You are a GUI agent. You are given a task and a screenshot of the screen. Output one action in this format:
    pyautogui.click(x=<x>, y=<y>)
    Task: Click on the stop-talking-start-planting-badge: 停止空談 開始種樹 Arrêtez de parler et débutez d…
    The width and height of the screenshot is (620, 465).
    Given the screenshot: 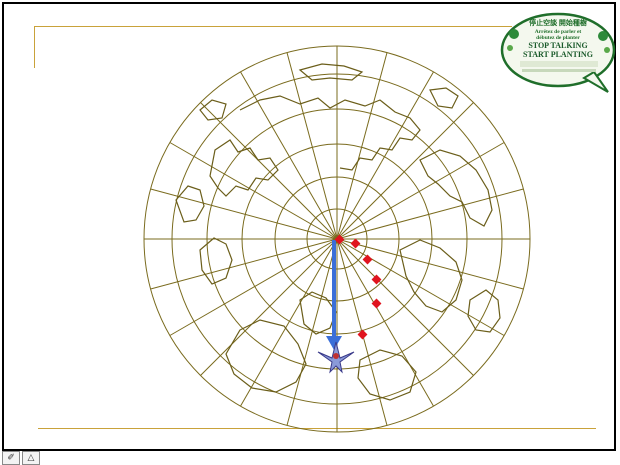 What is the action you would take?
    pyautogui.click(x=558, y=52)
    